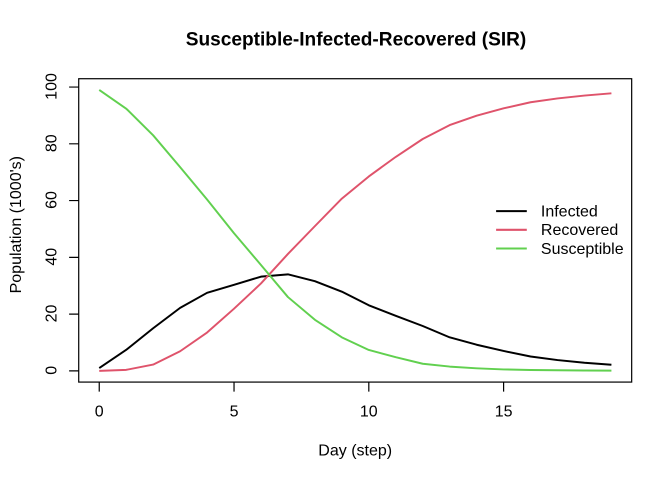 The height and width of the screenshot is (485, 672). What do you see at coordinates (356, 40) in the screenshot?
I see `svg-text:Susceptible-Infected-Recovered: Susceptible-Infected-Recovered (SIR)` at bounding box center [356, 40].